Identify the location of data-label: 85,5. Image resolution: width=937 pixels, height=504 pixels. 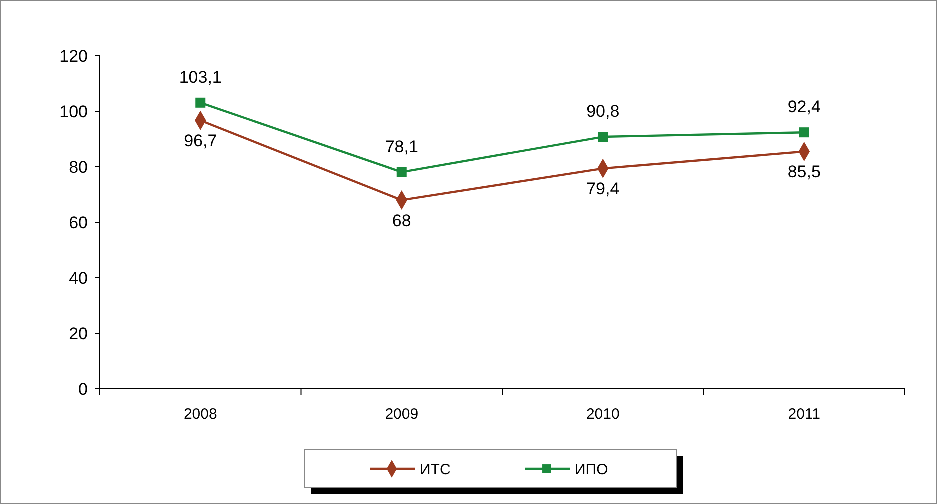
(804, 172).